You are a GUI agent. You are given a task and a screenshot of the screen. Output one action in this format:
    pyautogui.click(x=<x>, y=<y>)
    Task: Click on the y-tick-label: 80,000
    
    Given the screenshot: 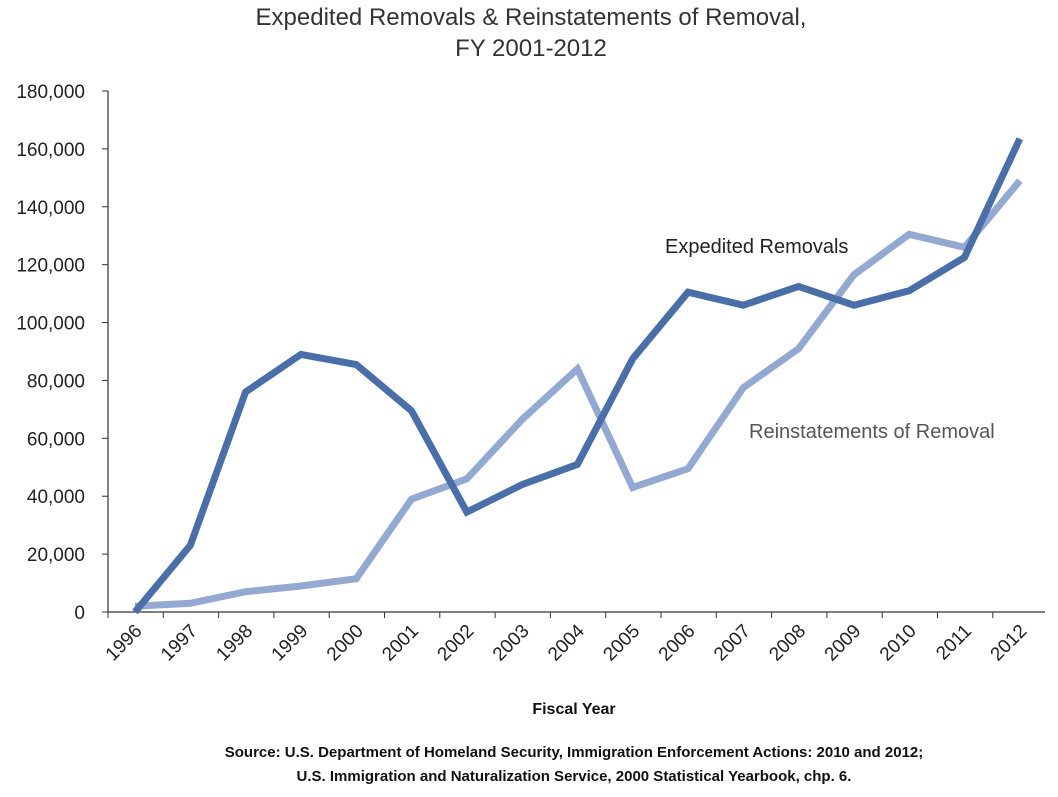 What is the action you would take?
    pyautogui.click(x=56, y=381)
    